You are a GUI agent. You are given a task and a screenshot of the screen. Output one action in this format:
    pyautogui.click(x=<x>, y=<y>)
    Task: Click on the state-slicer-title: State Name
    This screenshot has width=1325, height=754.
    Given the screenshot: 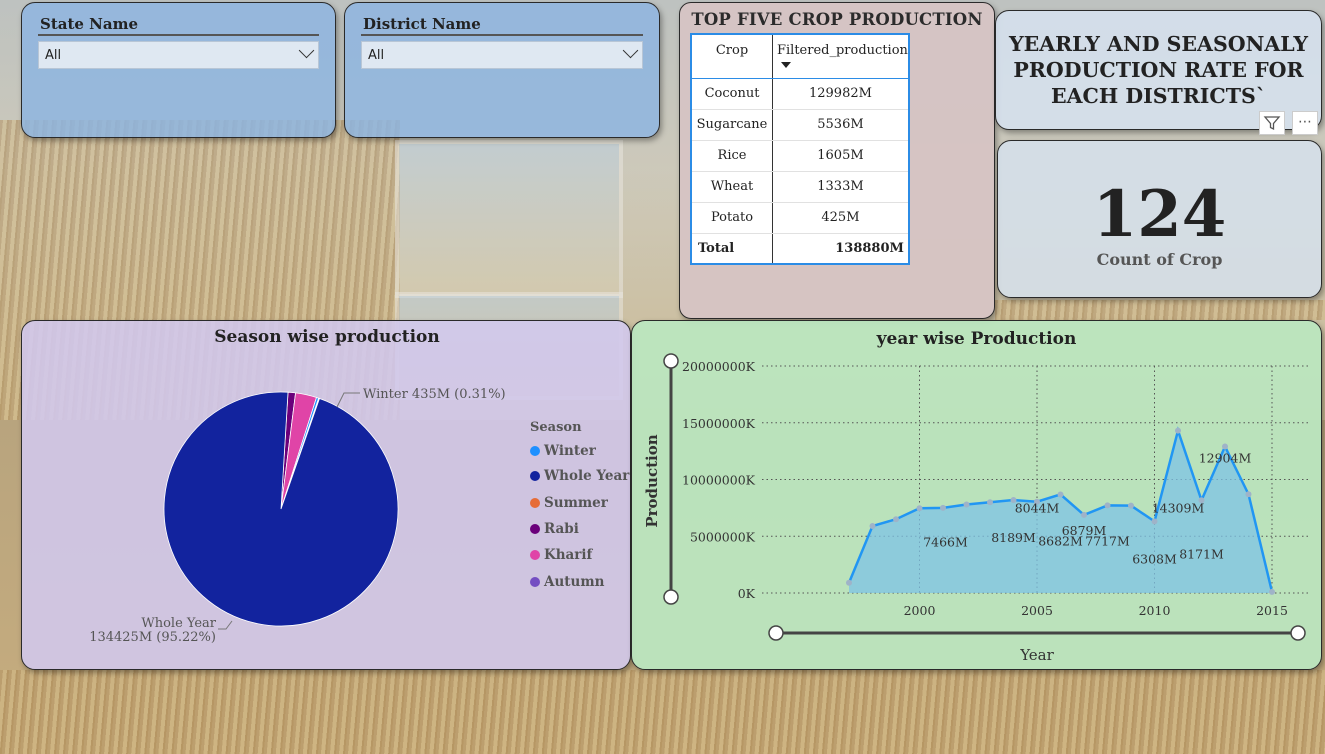 What is the action you would take?
    pyautogui.click(x=89, y=24)
    